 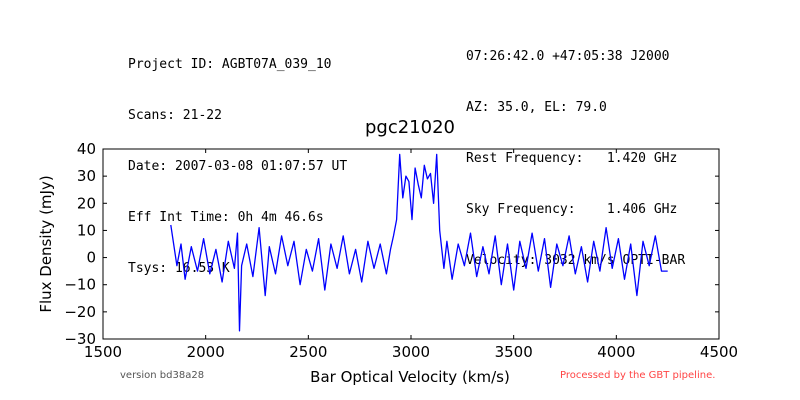 What do you see at coordinates (80, 285) in the screenshot?
I see `y-tick-label--10: −10` at bounding box center [80, 285].